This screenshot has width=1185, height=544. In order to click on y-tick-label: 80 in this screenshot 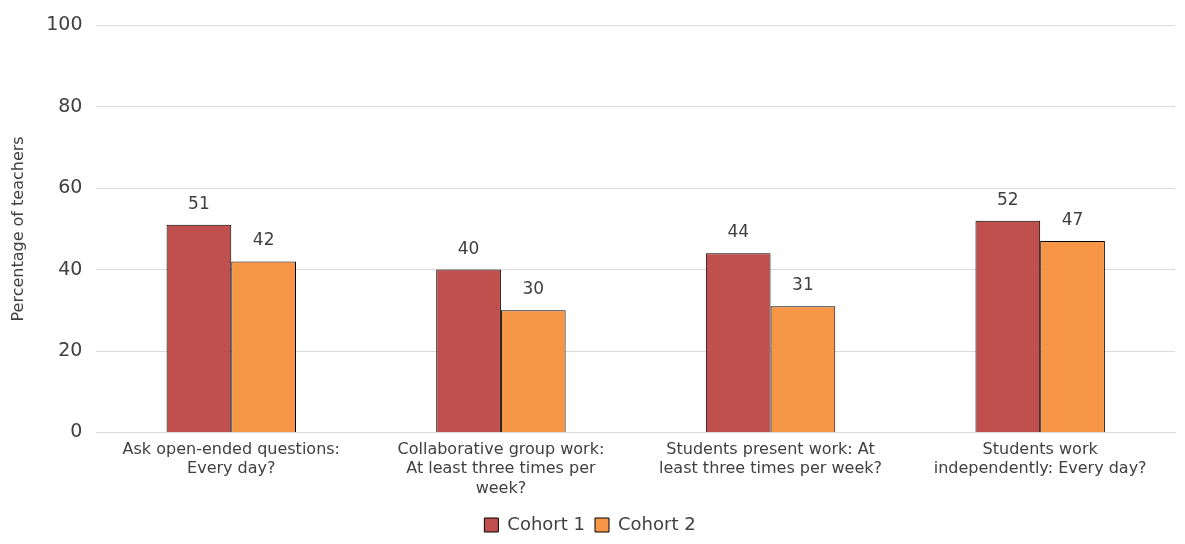, I will do `click(70, 104)`.